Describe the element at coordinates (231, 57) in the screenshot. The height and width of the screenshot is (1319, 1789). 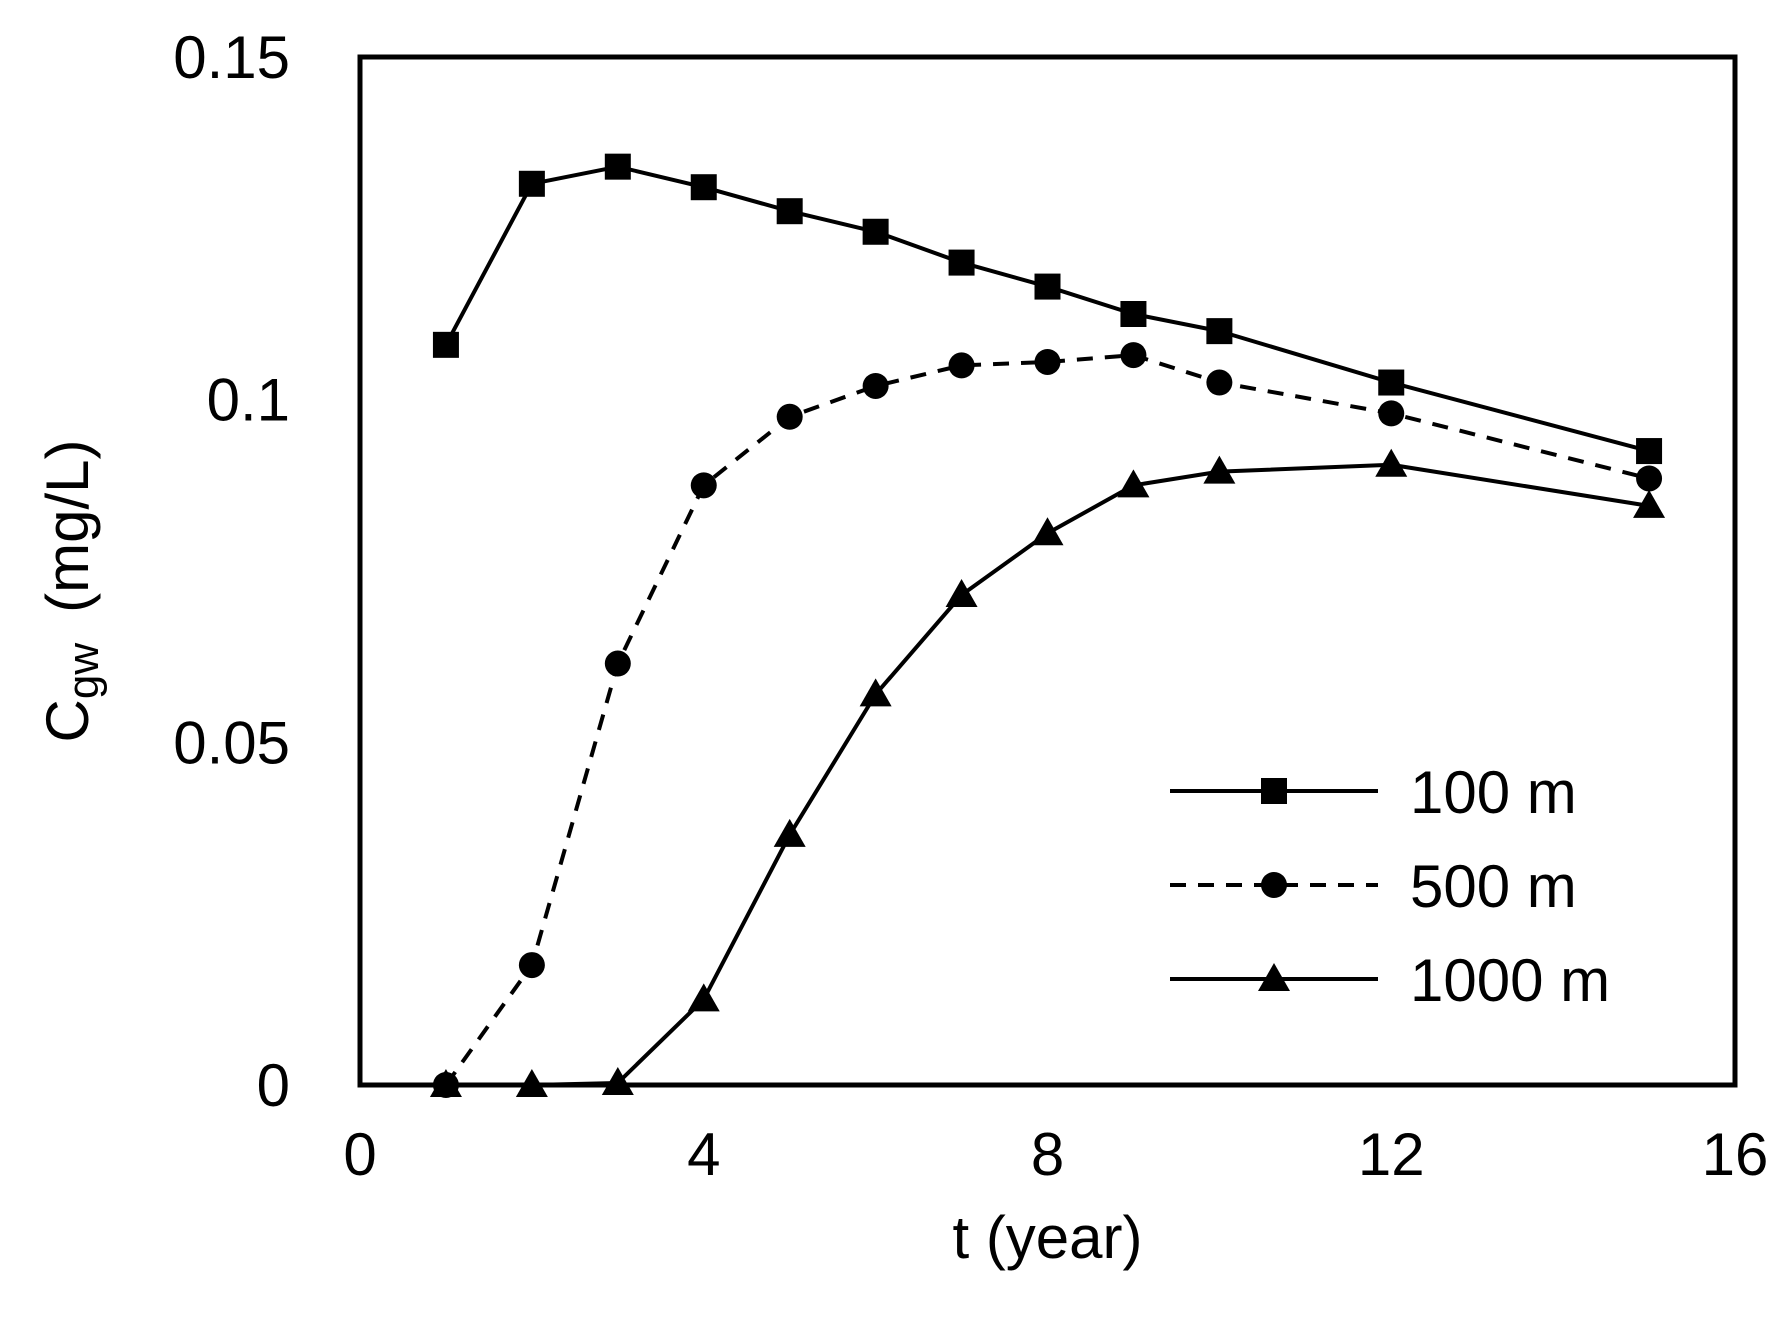
I see `y-tick-label: 0.15` at that location.